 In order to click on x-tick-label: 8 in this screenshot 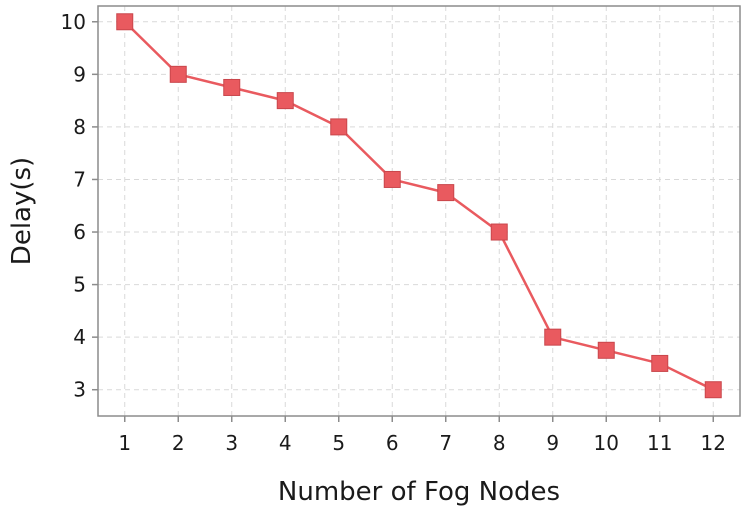, I will do `click(499, 443)`.